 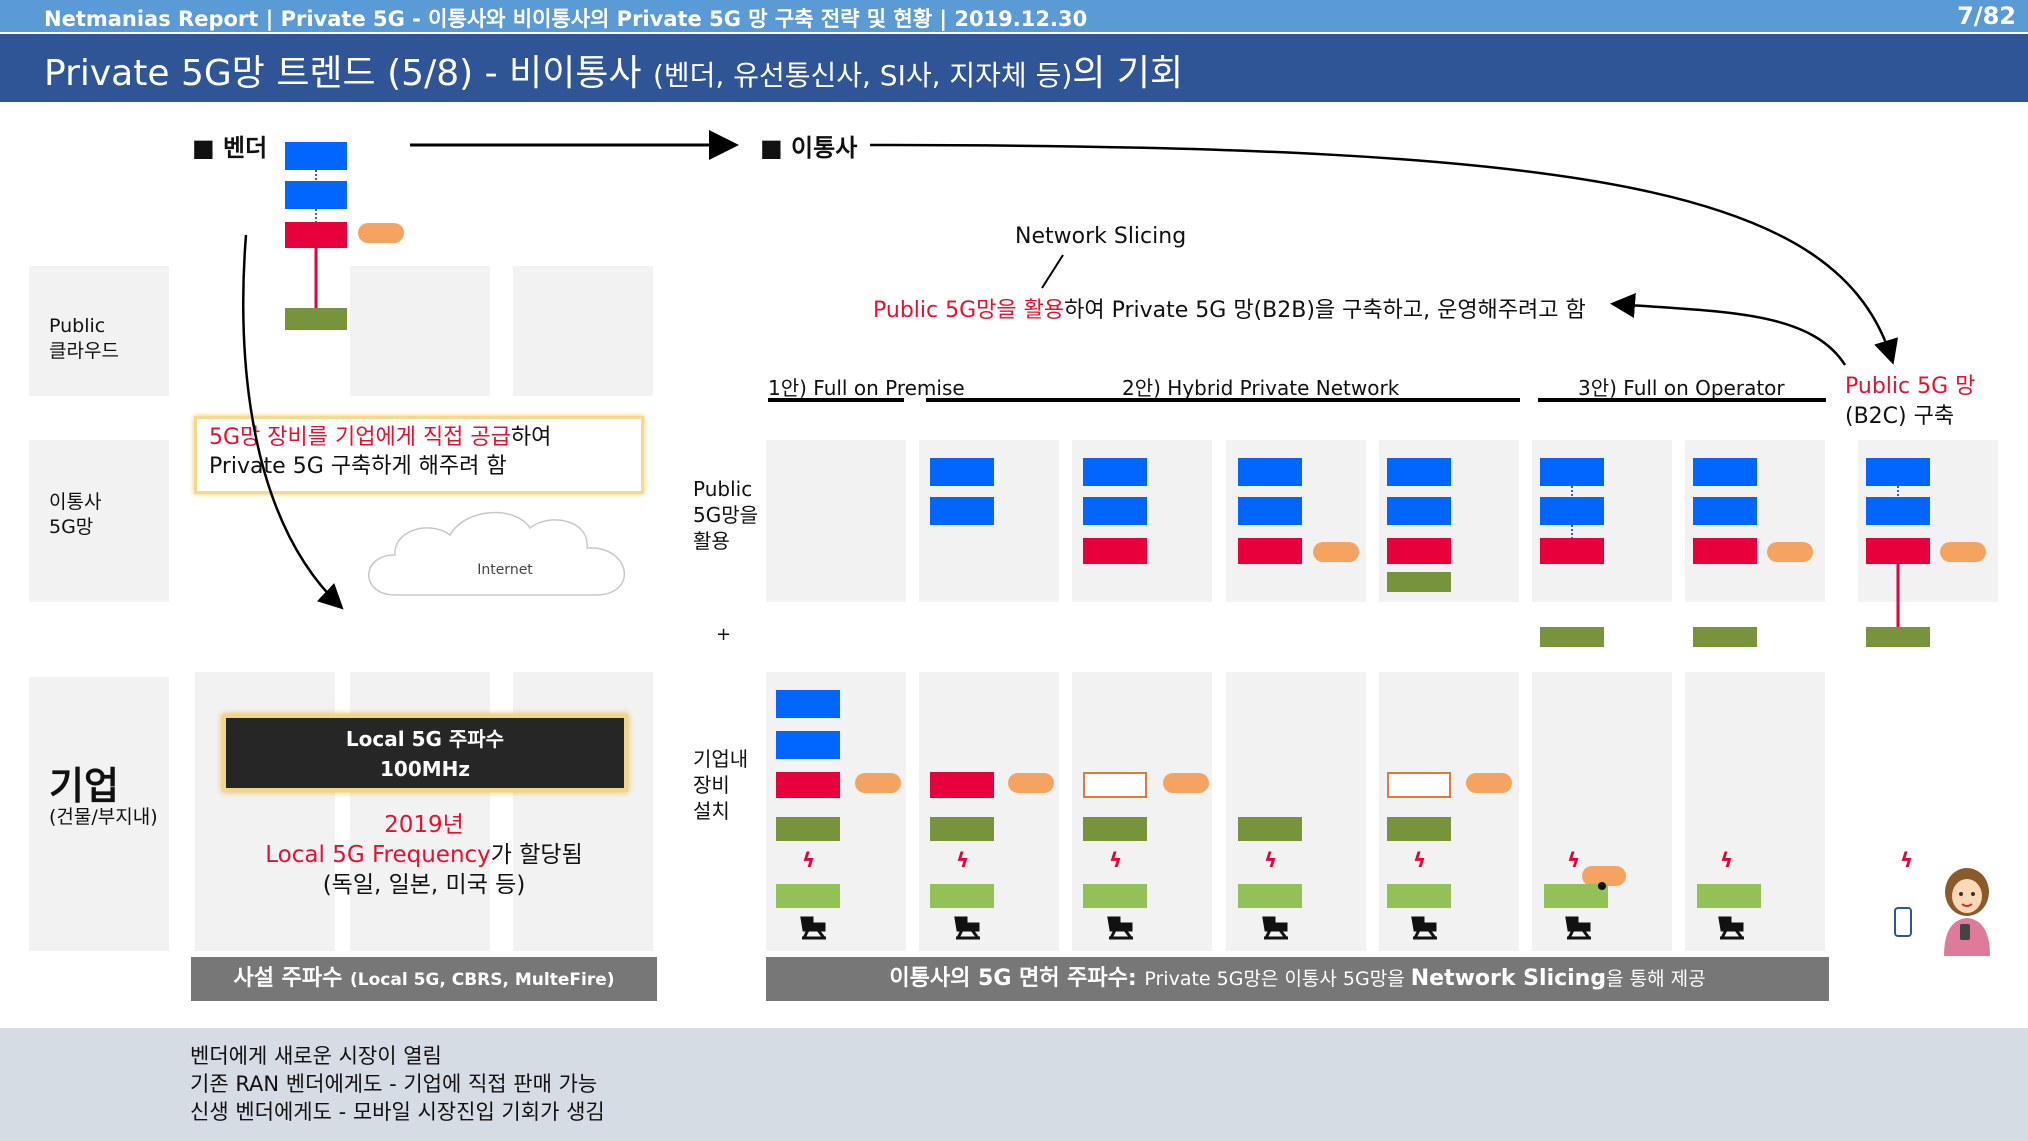 What do you see at coordinates (1419, 785) in the screenshot?
I see `ran-block-outline` at bounding box center [1419, 785].